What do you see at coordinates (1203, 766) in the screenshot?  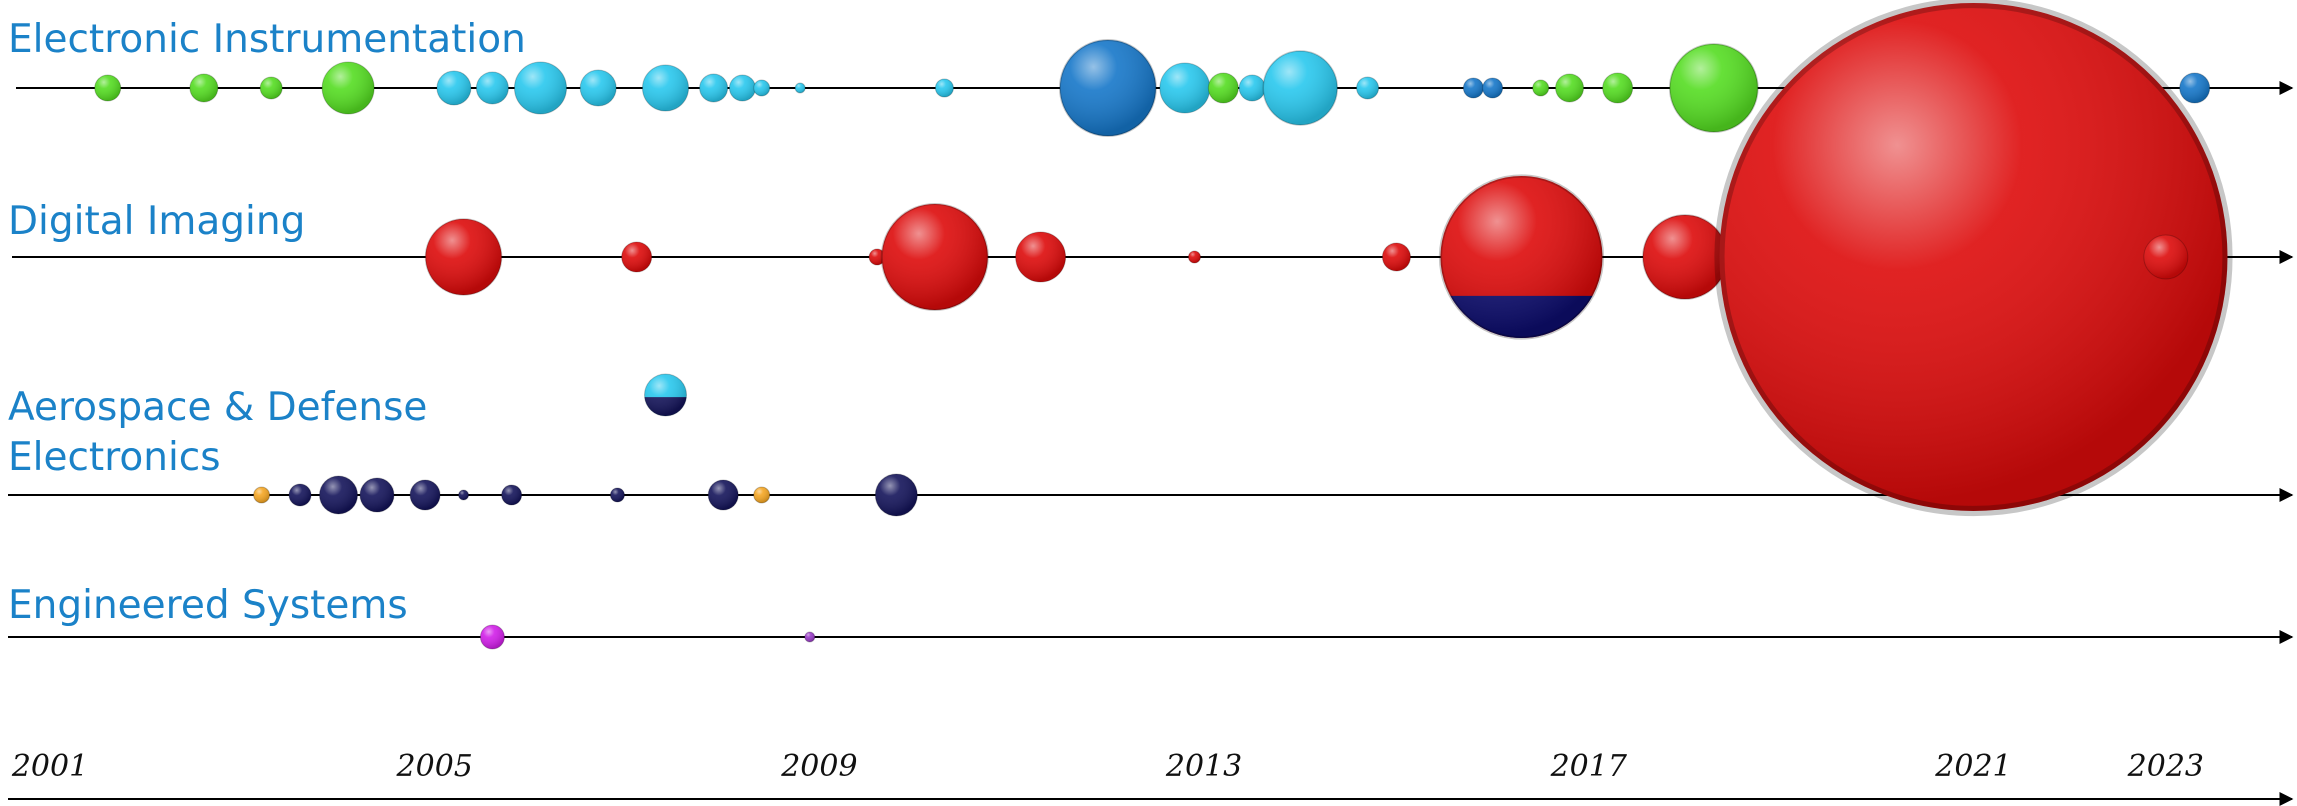 I see `year-label-2013: 2013` at bounding box center [1203, 766].